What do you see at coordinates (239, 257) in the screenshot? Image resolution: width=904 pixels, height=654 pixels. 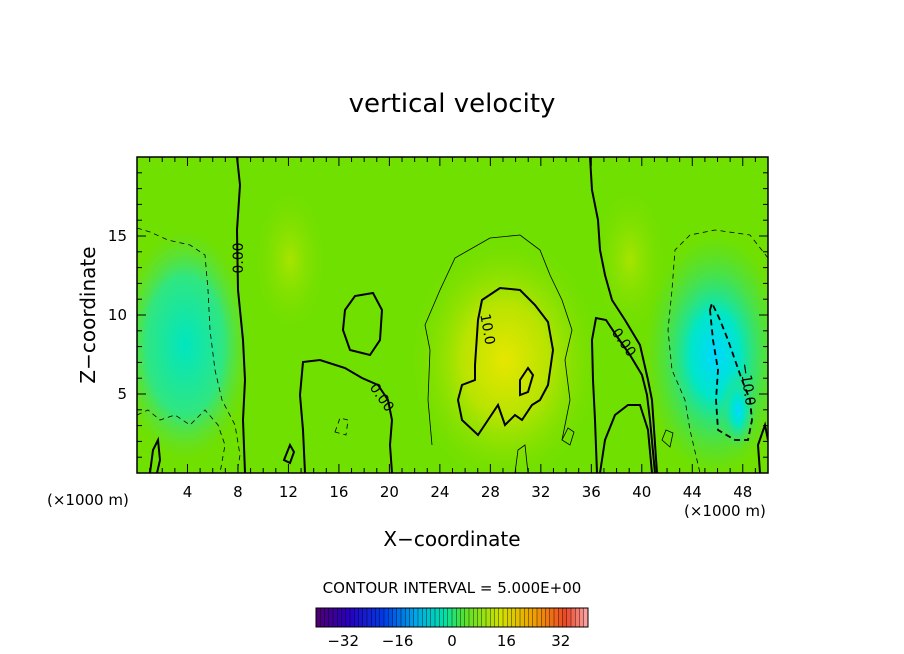 I see `contour-label: 0.00` at bounding box center [239, 257].